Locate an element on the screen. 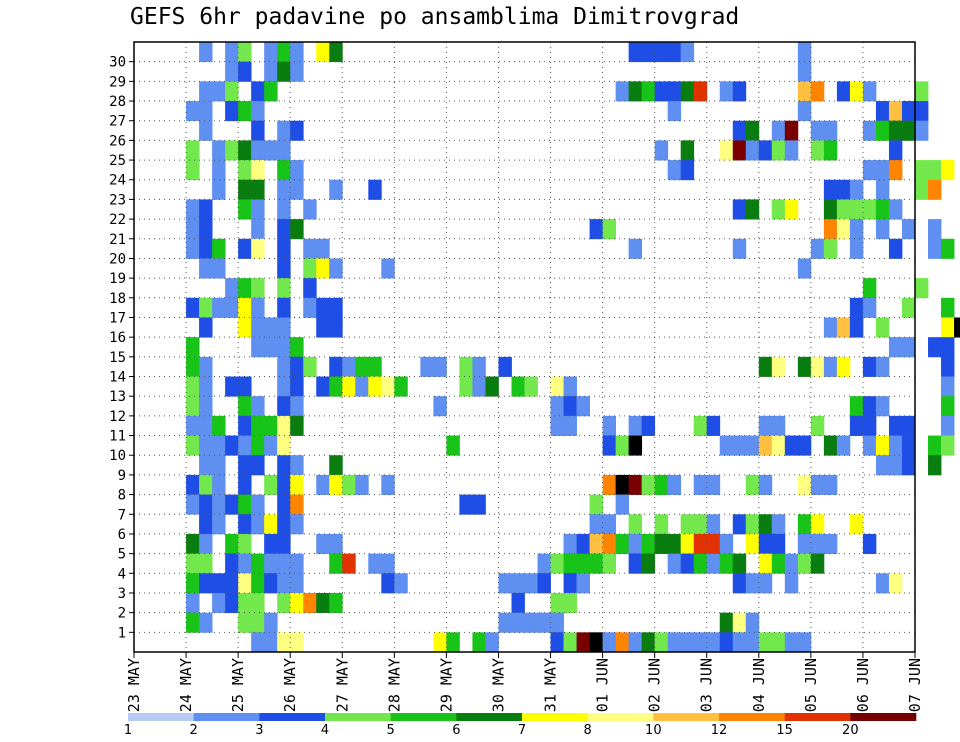  colorbar-label: 5 is located at coordinates (391, 730).